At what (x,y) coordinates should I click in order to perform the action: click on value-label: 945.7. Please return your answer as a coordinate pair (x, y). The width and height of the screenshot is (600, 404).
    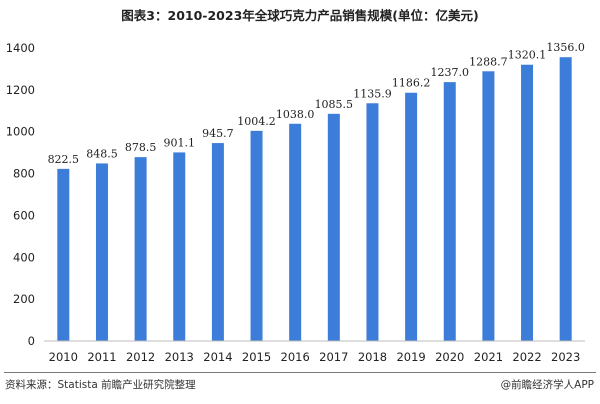
    Looking at the image, I should click on (218, 133).